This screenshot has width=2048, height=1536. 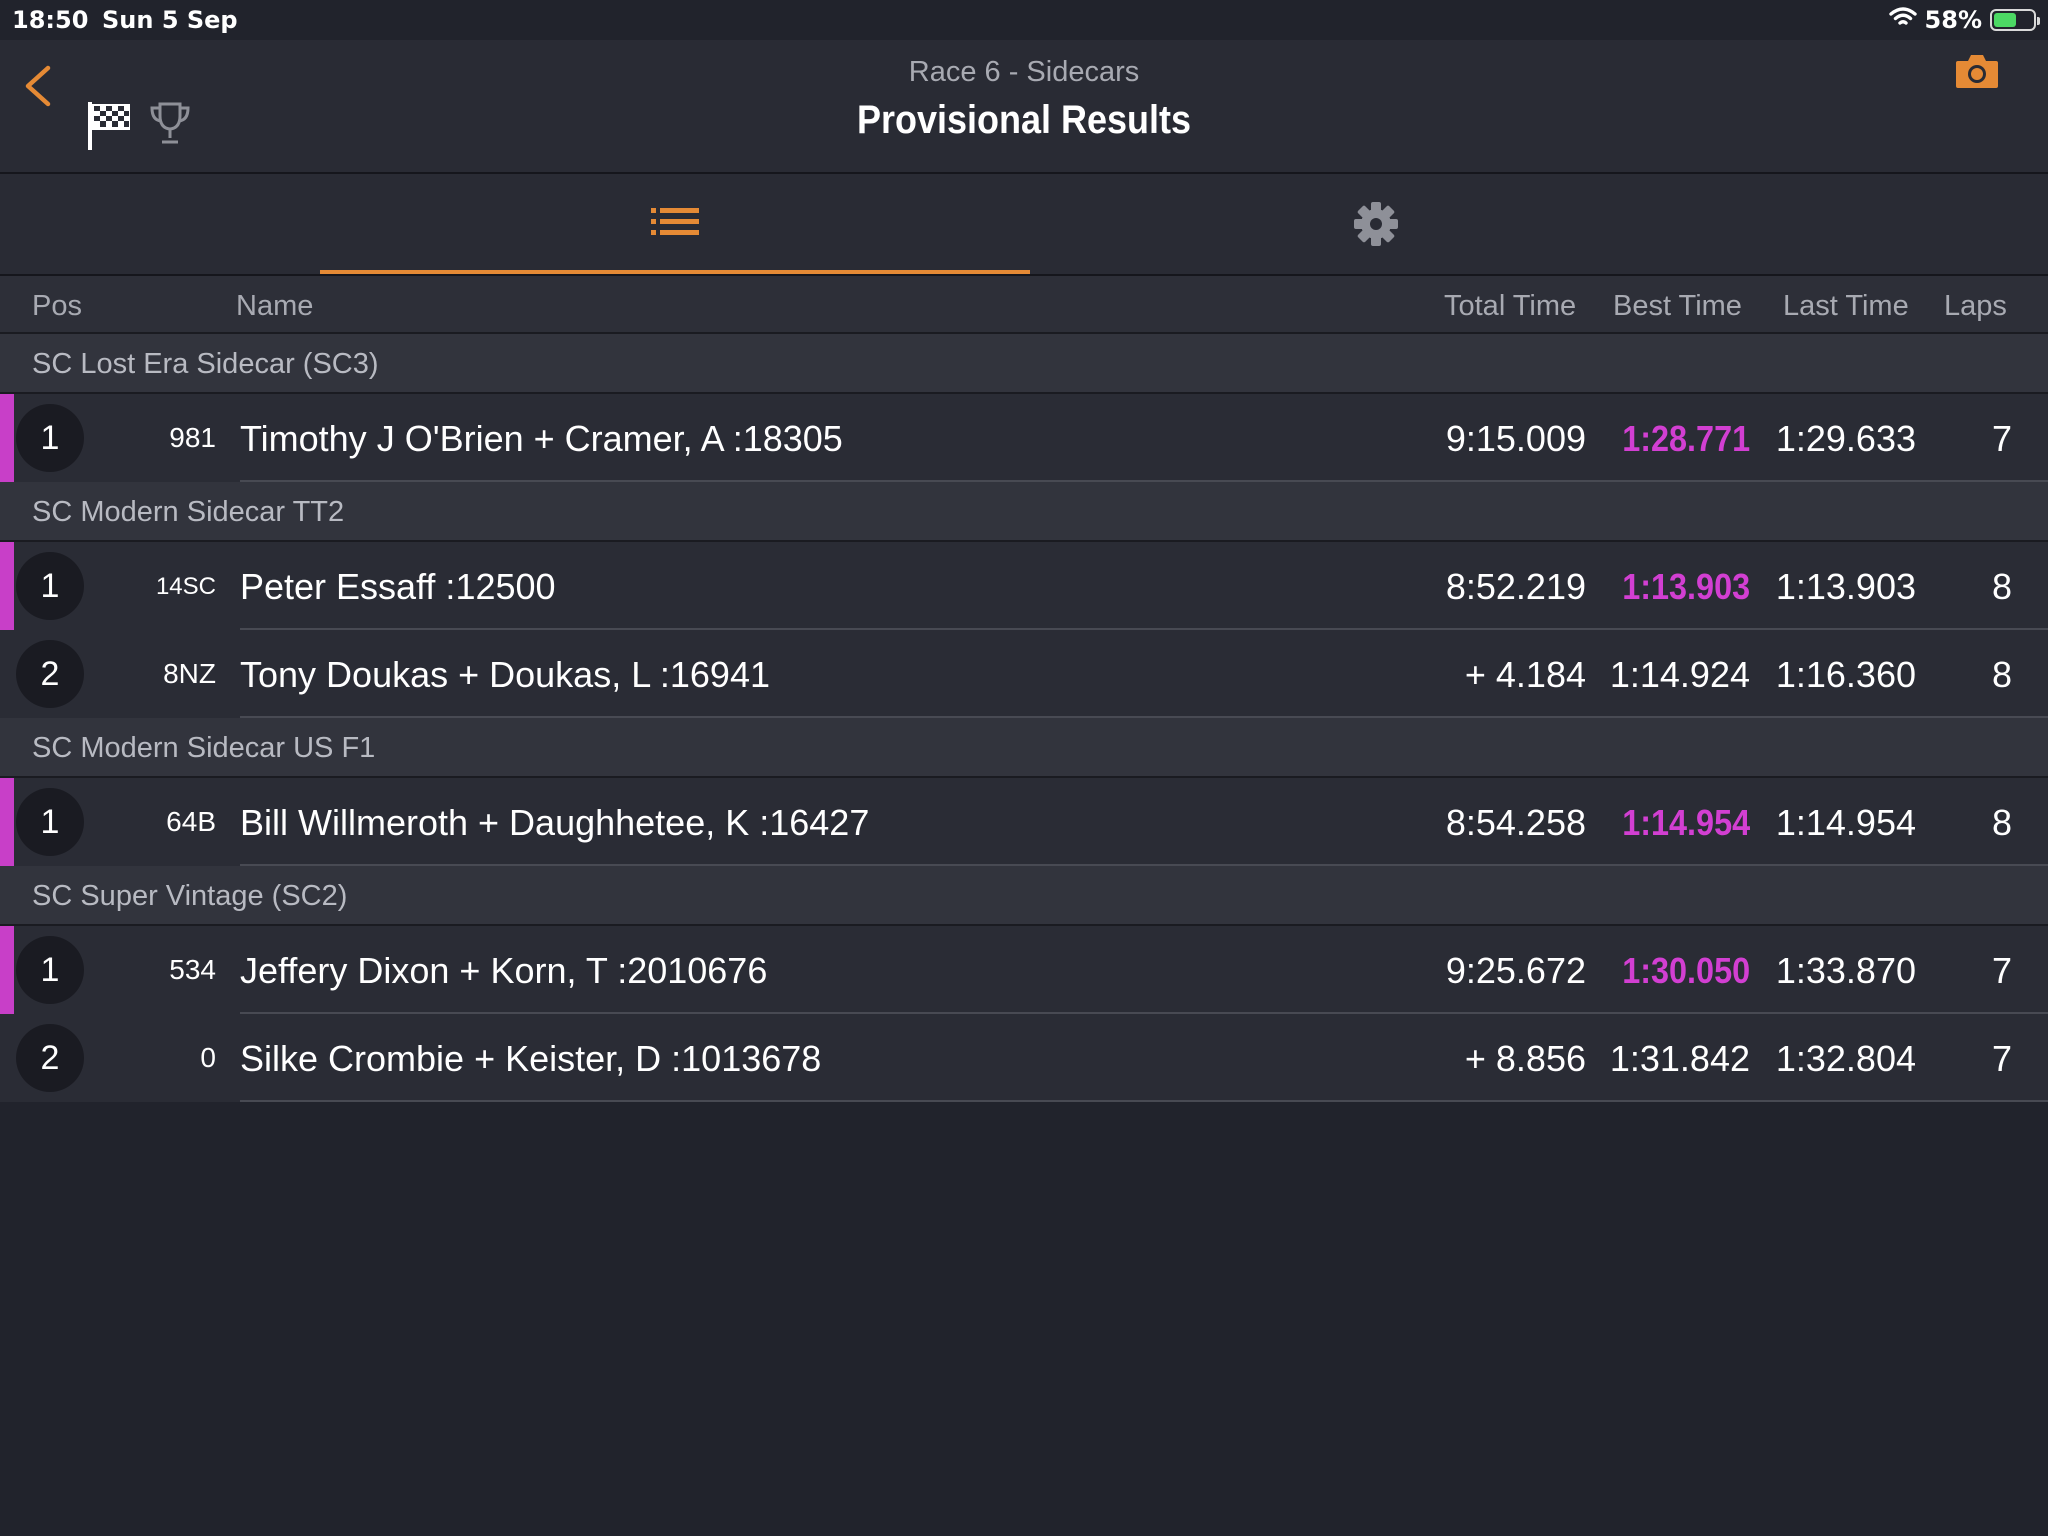 I want to click on total-time: + 4.184, so click(x=1525, y=674).